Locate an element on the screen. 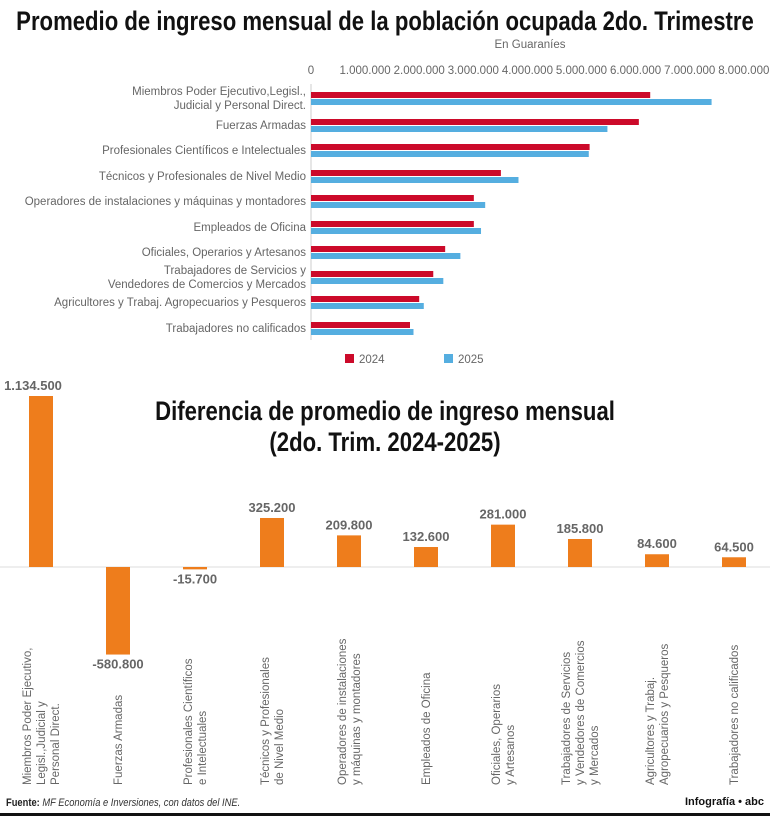 The width and height of the screenshot is (770, 816). data-label: 84.600 is located at coordinates (657, 543).